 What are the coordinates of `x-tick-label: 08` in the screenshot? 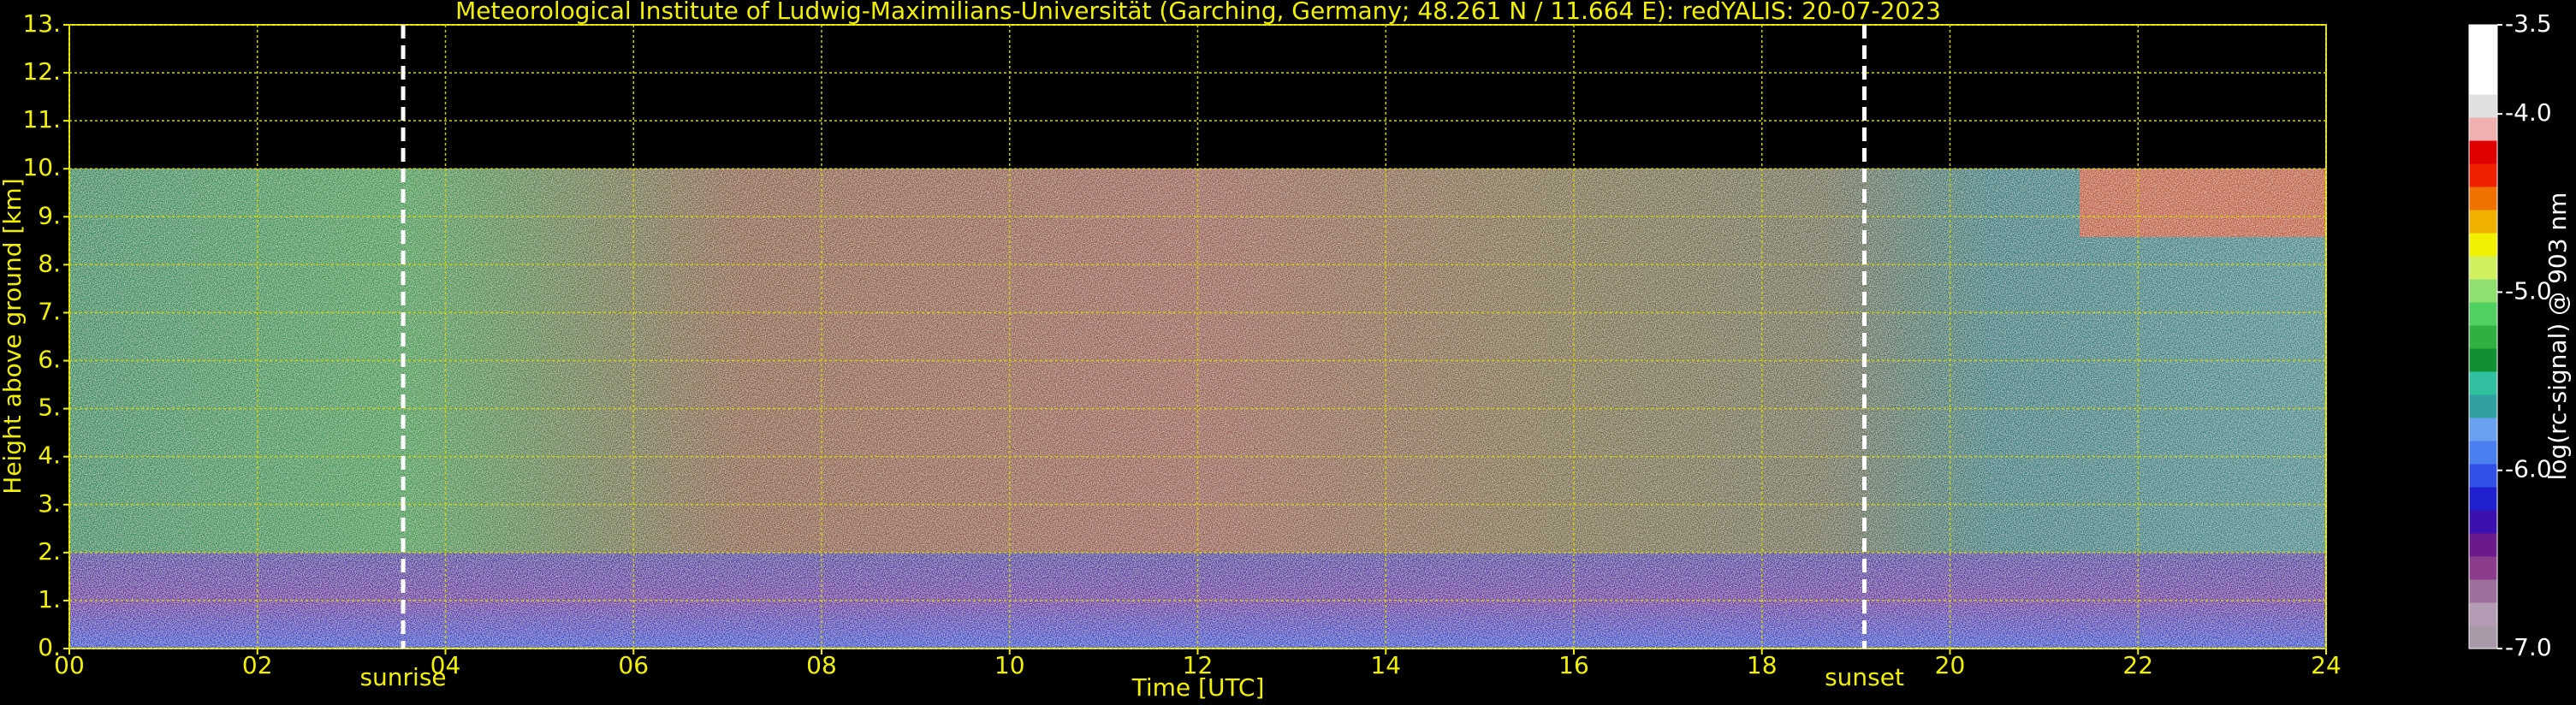 It's located at (821, 665).